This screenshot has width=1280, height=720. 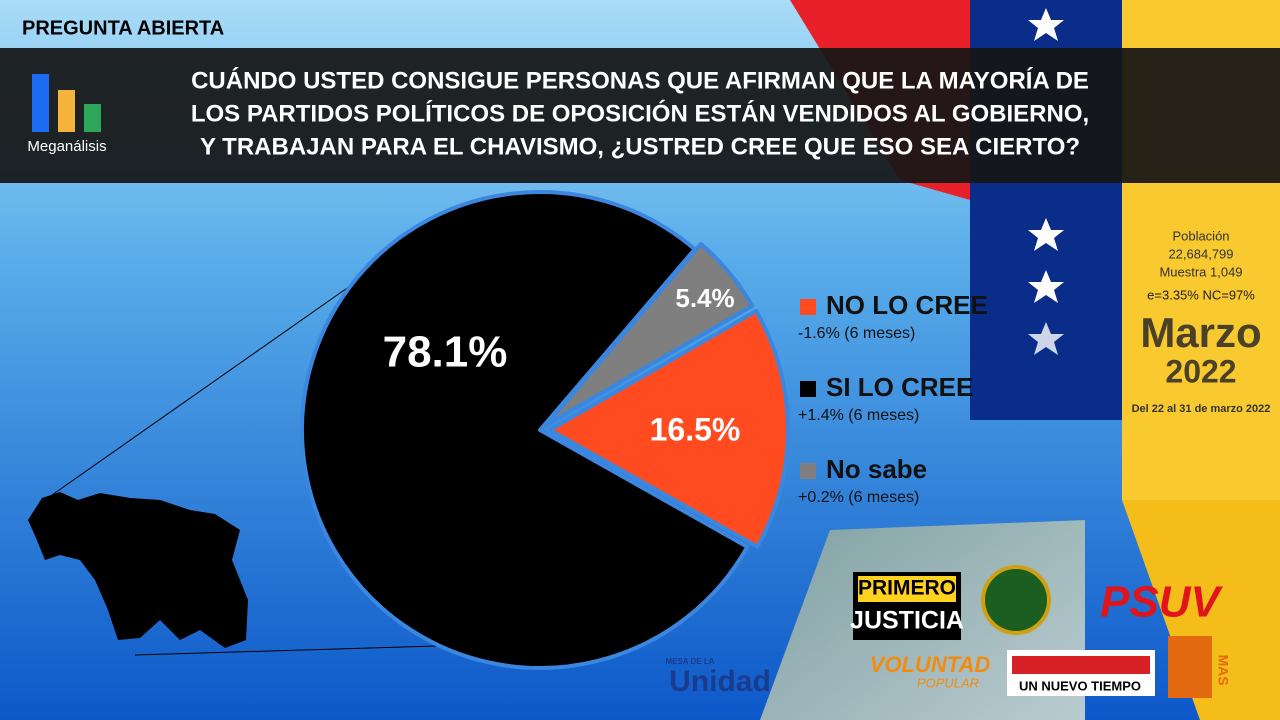 What do you see at coordinates (1200, 235) in the screenshot?
I see `sample-info: Población` at bounding box center [1200, 235].